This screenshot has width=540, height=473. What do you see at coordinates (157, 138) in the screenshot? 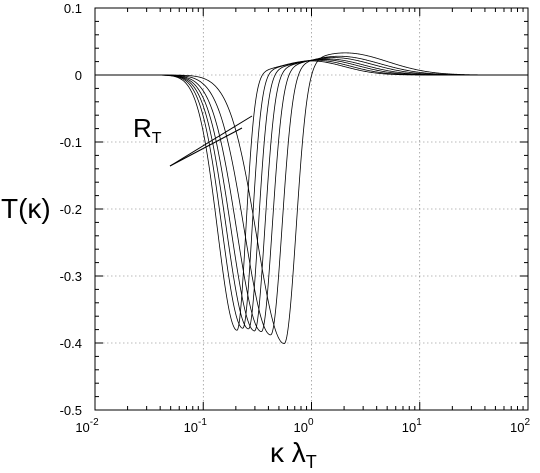
I see `rt-annotation-sub: T` at bounding box center [157, 138].